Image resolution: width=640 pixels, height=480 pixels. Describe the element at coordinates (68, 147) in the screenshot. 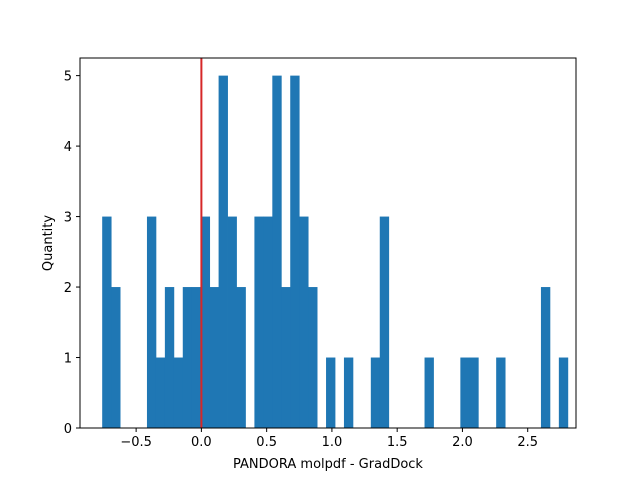

I see `y-tick-label: 4` at that location.